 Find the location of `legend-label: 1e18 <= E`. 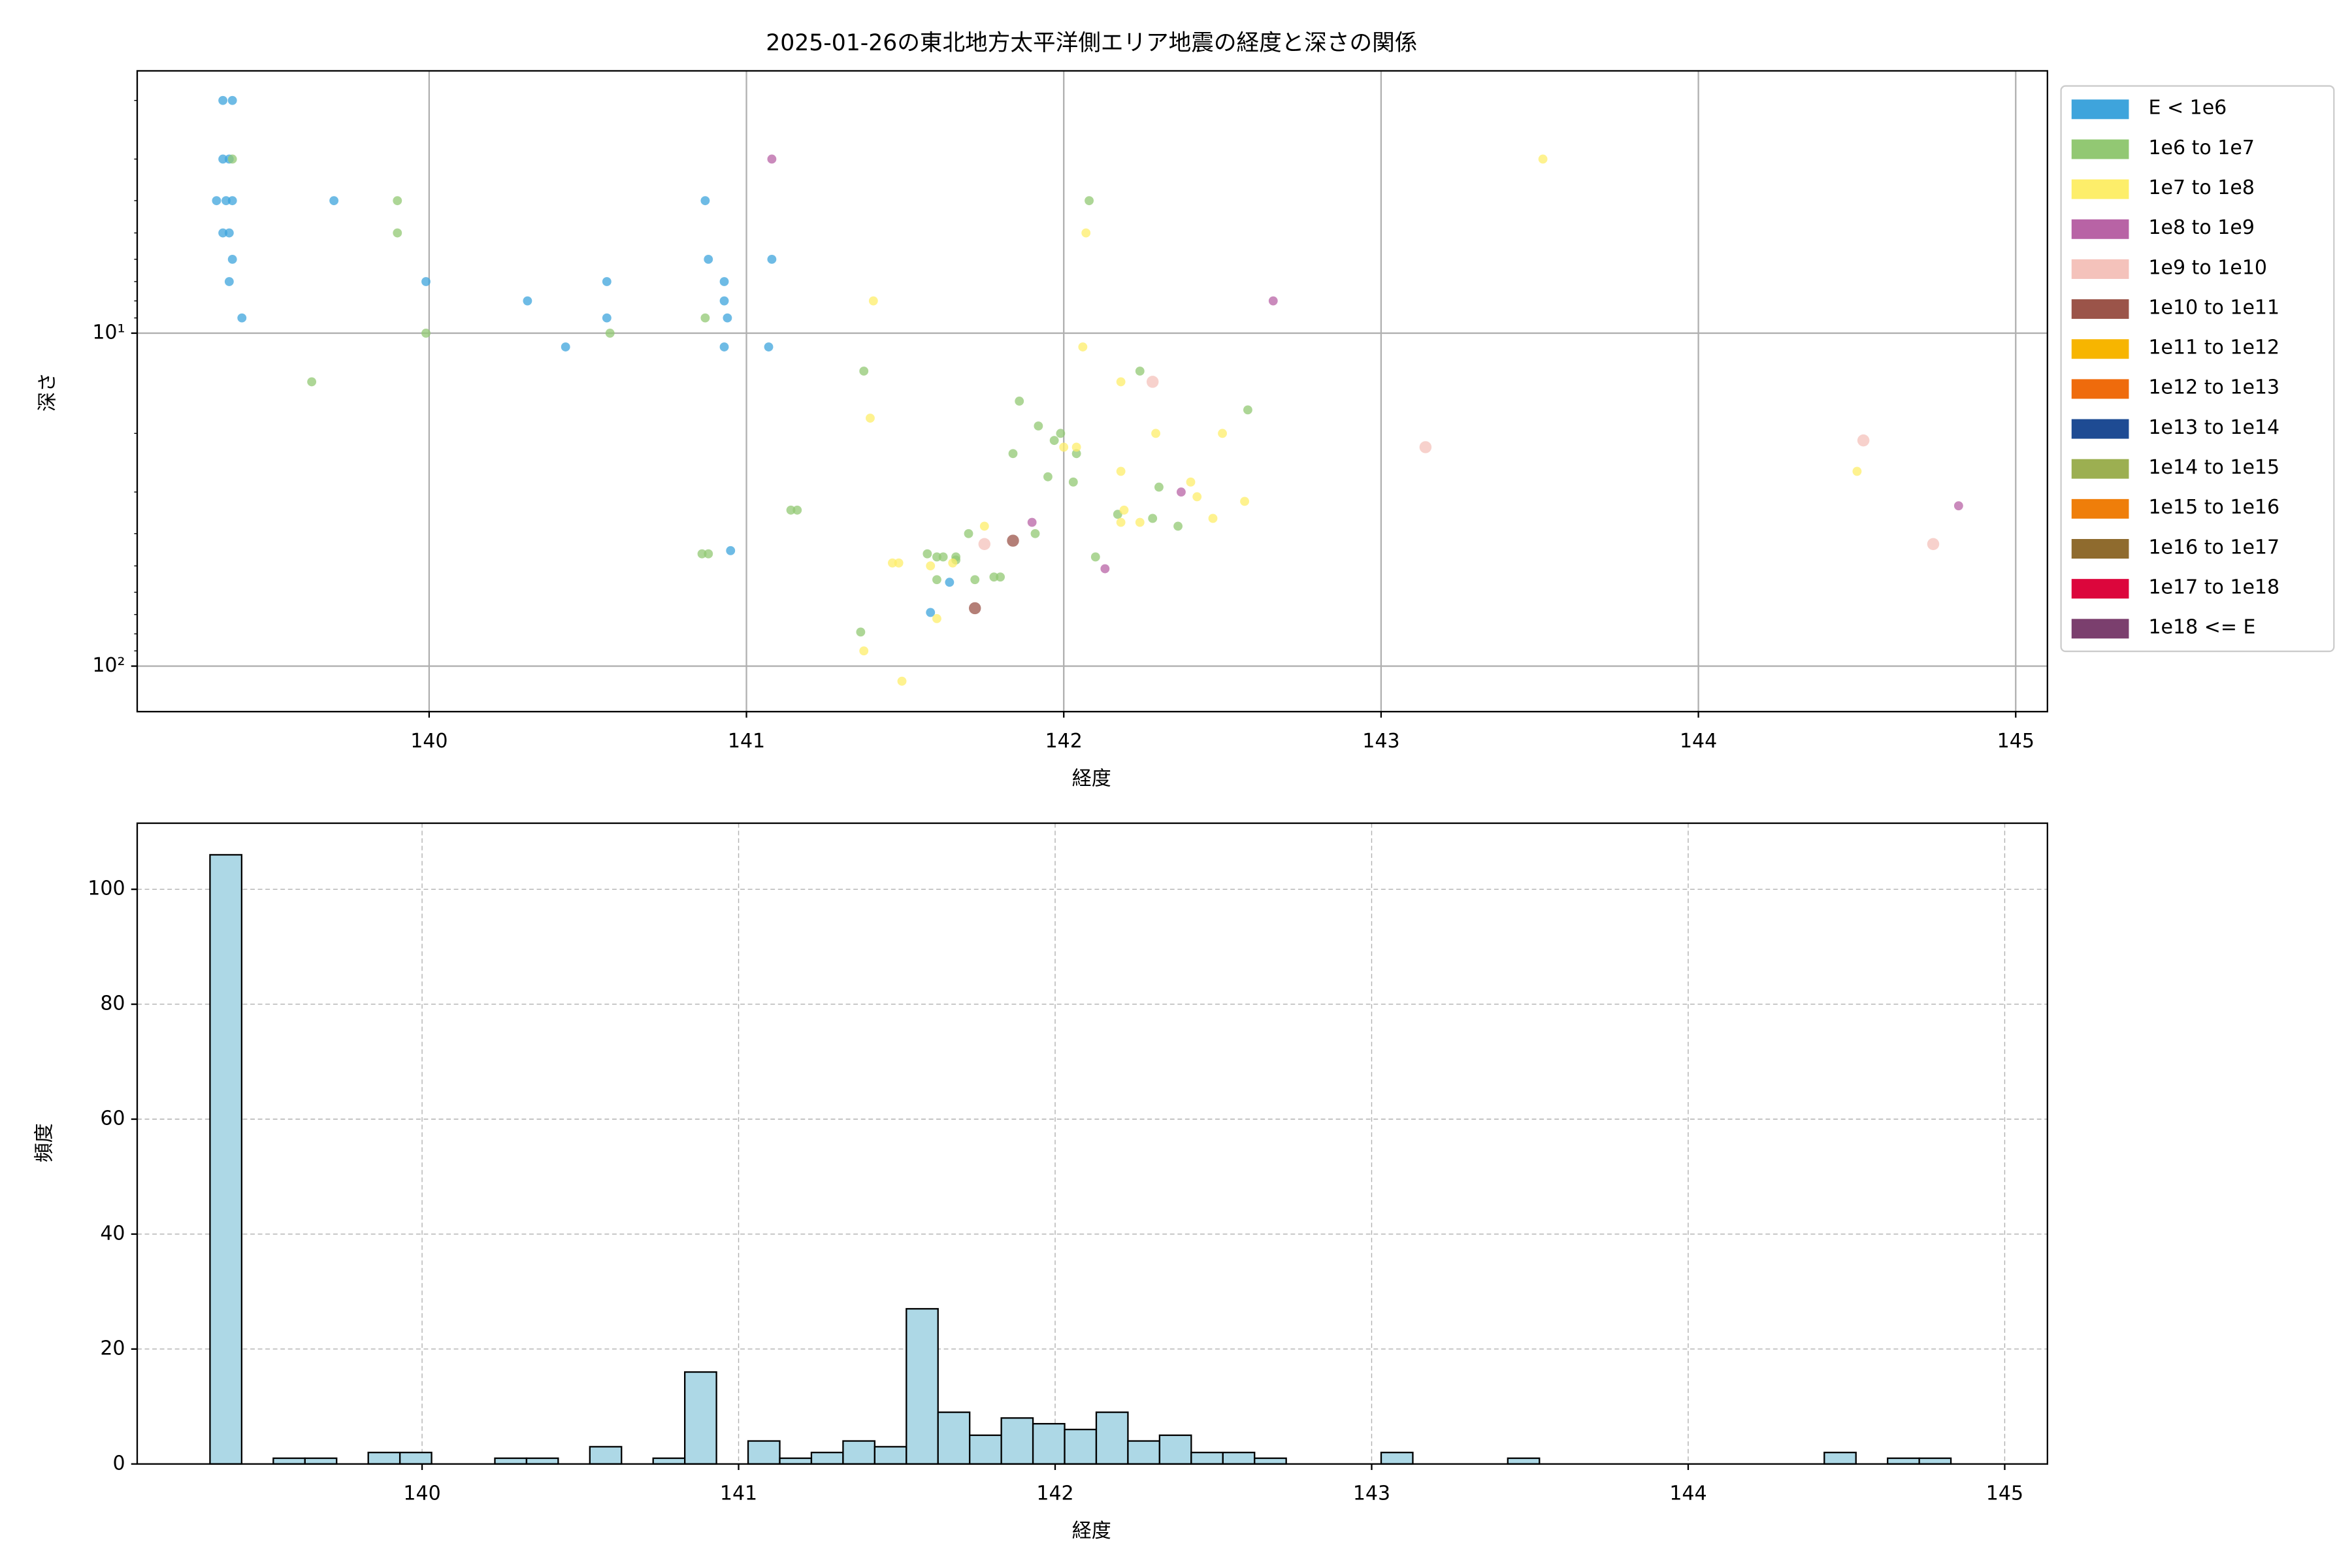

legend-label: 1e18 <= E is located at coordinates (2201, 627).